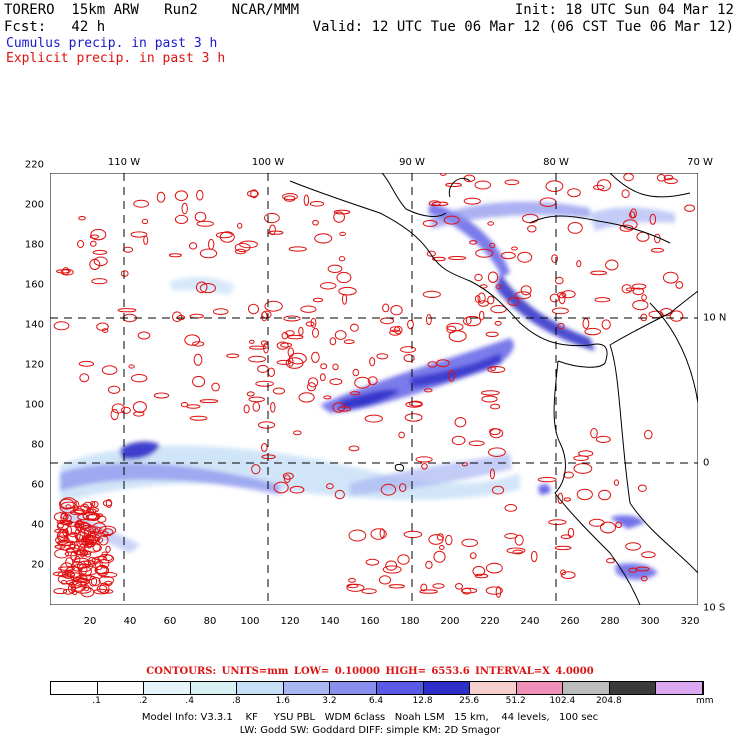  What do you see at coordinates (570, 621) in the screenshot?
I see `x-tick-label: 260` at bounding box center [570, 621].